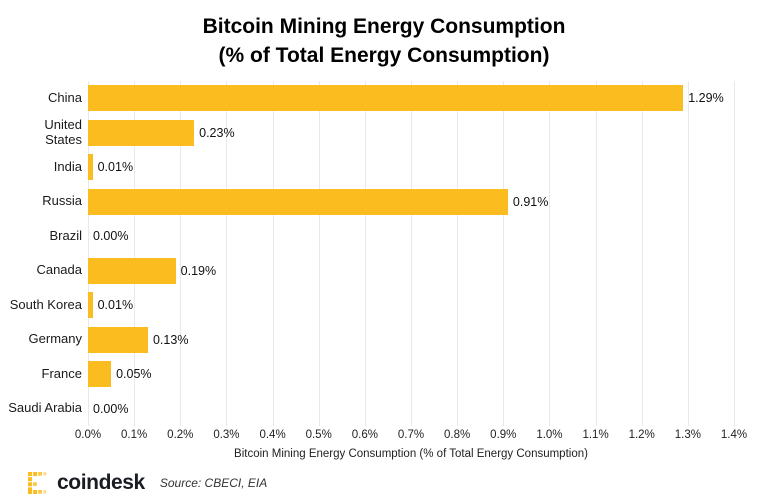 The image size is (768, 504). Describe the element at coordinates (141, 132) in the screenshot. I see `bar-united-states` at that location.